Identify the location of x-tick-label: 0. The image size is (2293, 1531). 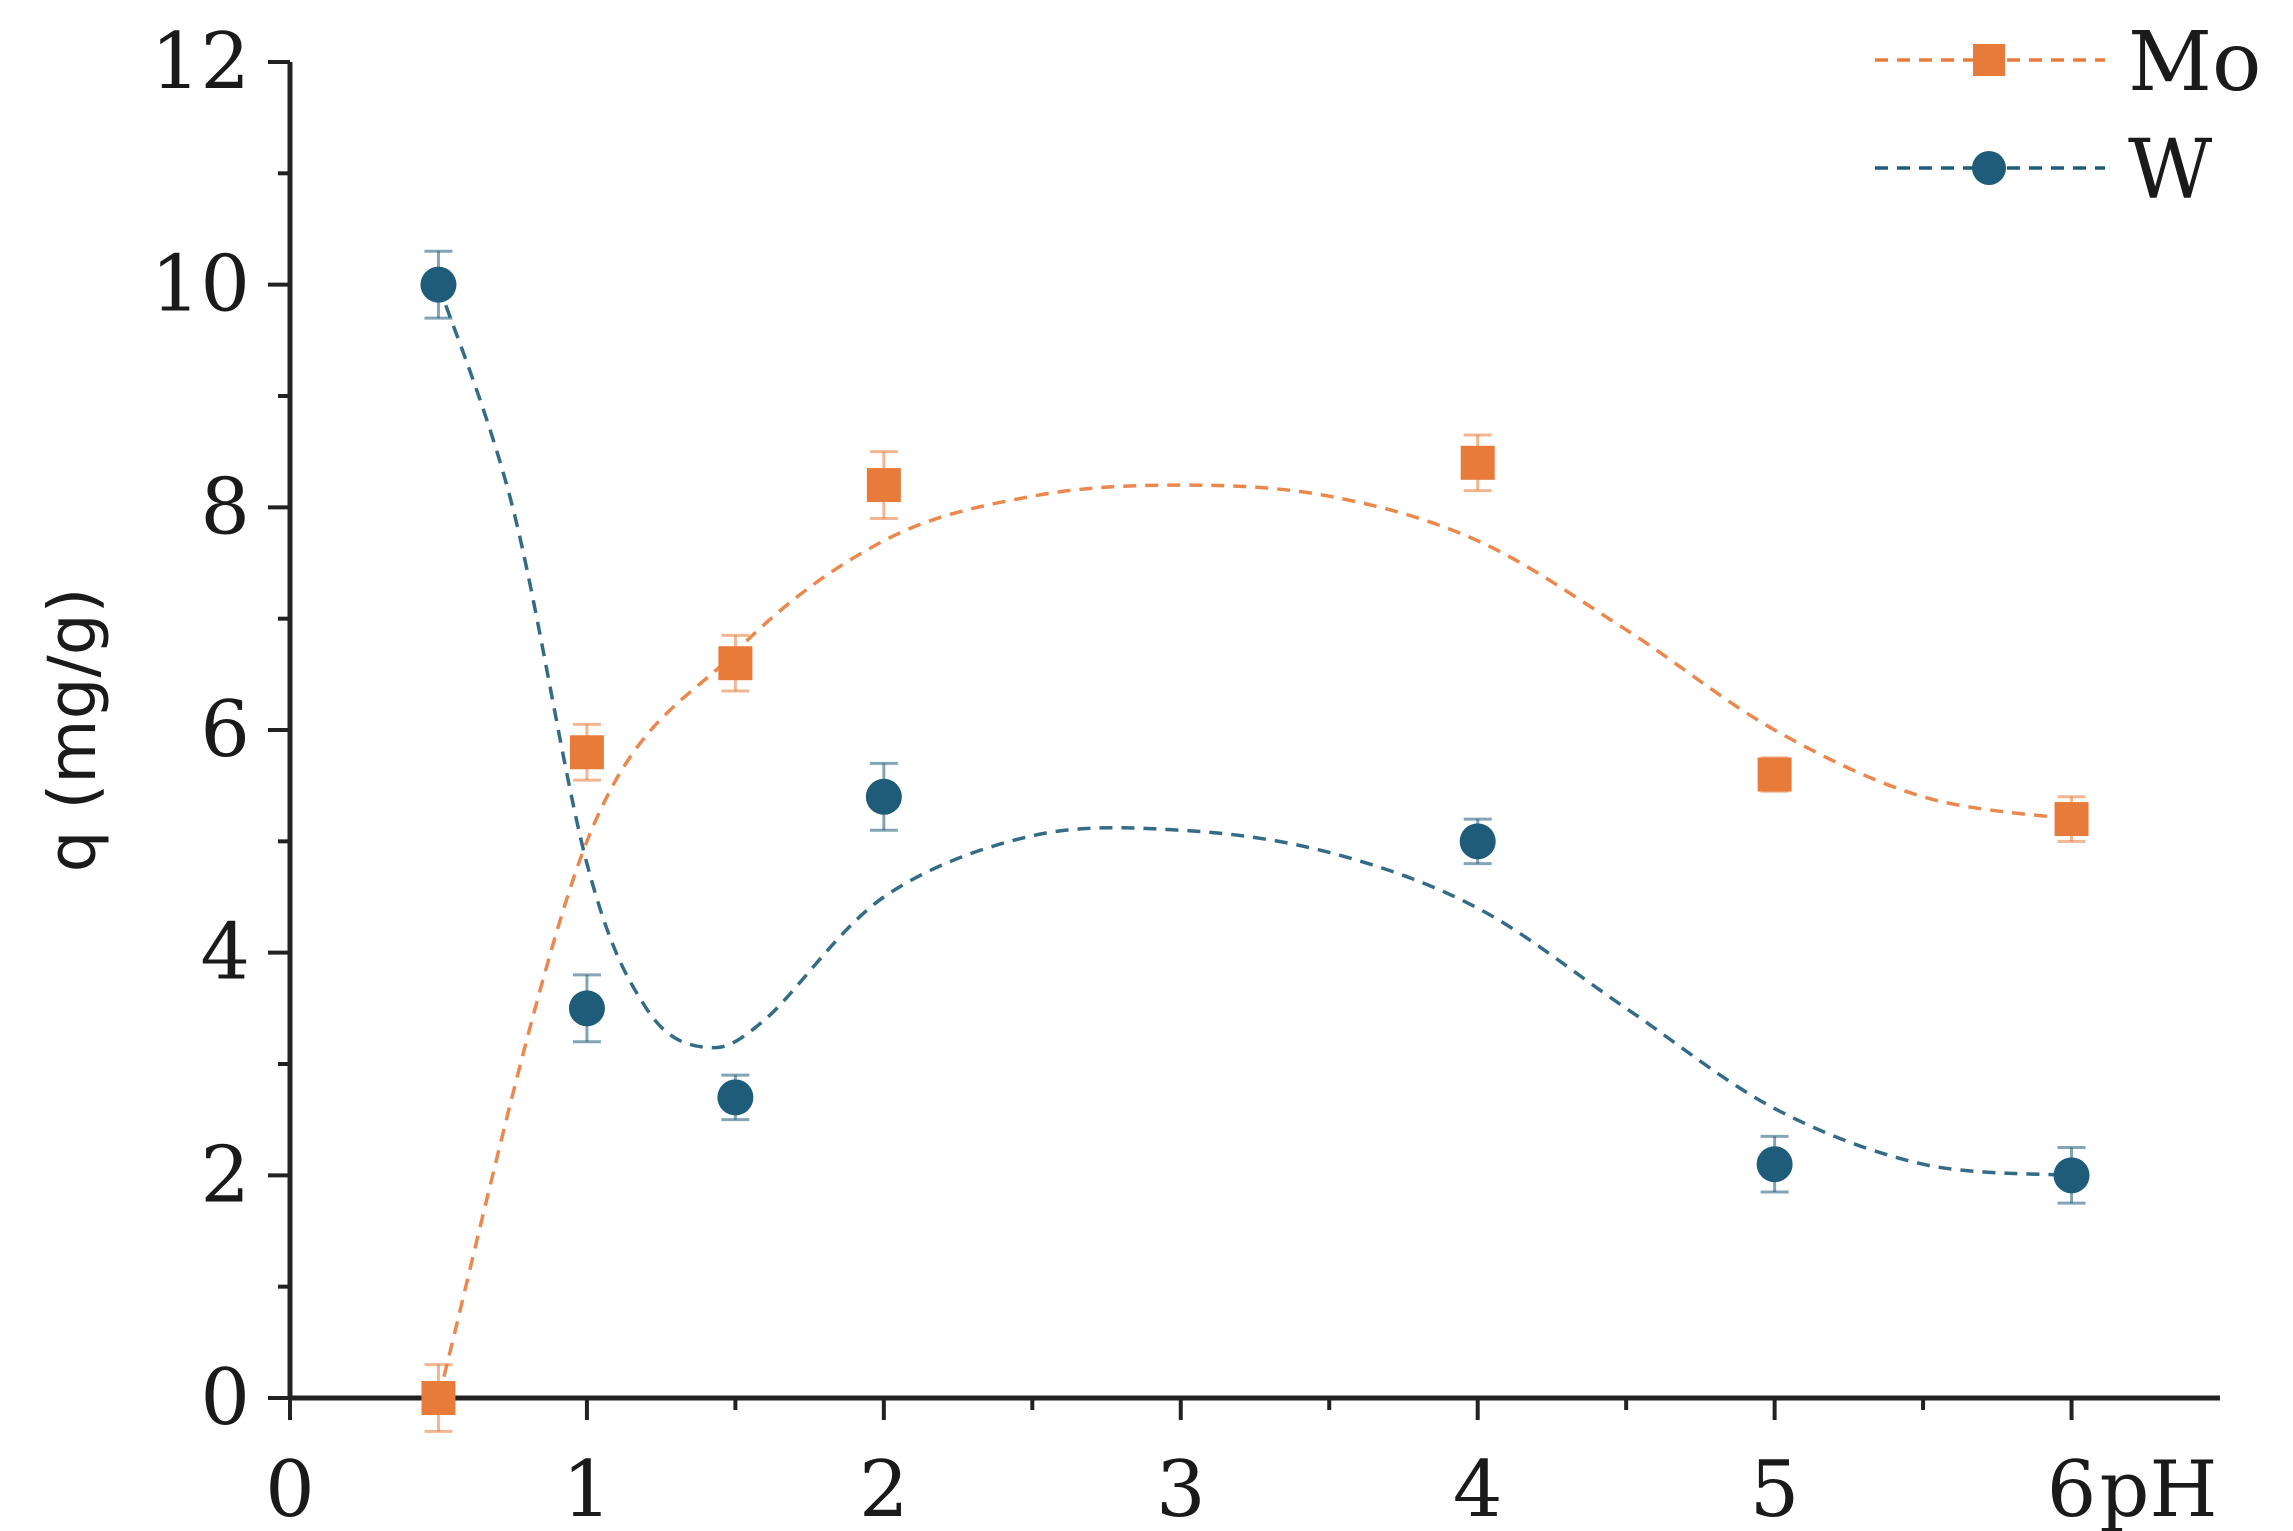
(290, 1488).